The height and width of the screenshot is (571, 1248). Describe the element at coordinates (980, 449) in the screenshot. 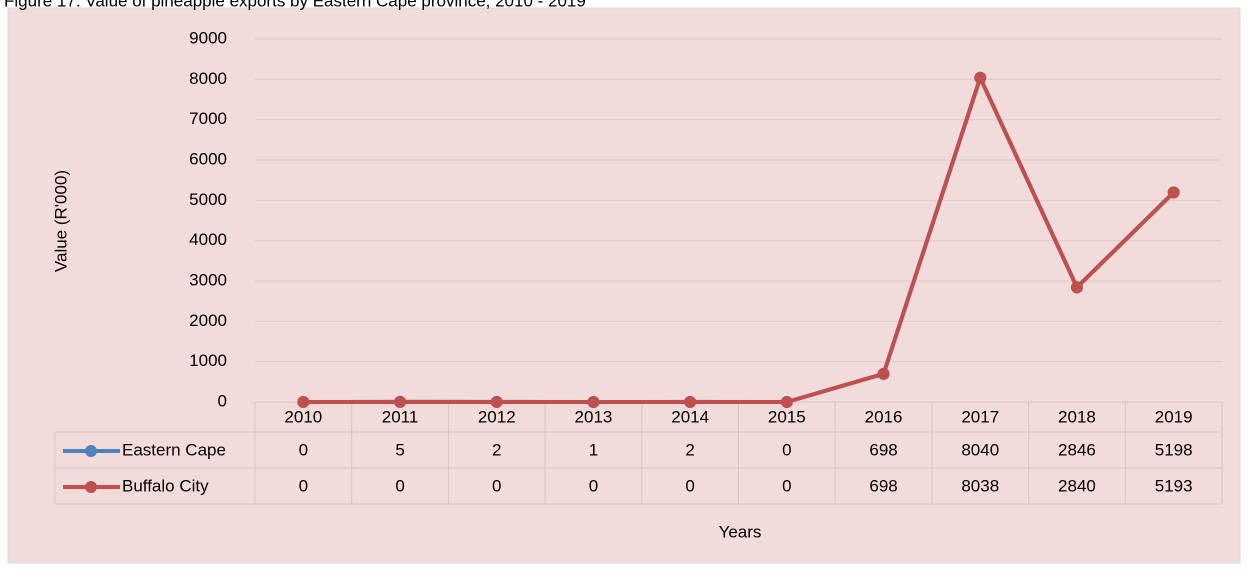

I see `table-value: 8040` at that location.